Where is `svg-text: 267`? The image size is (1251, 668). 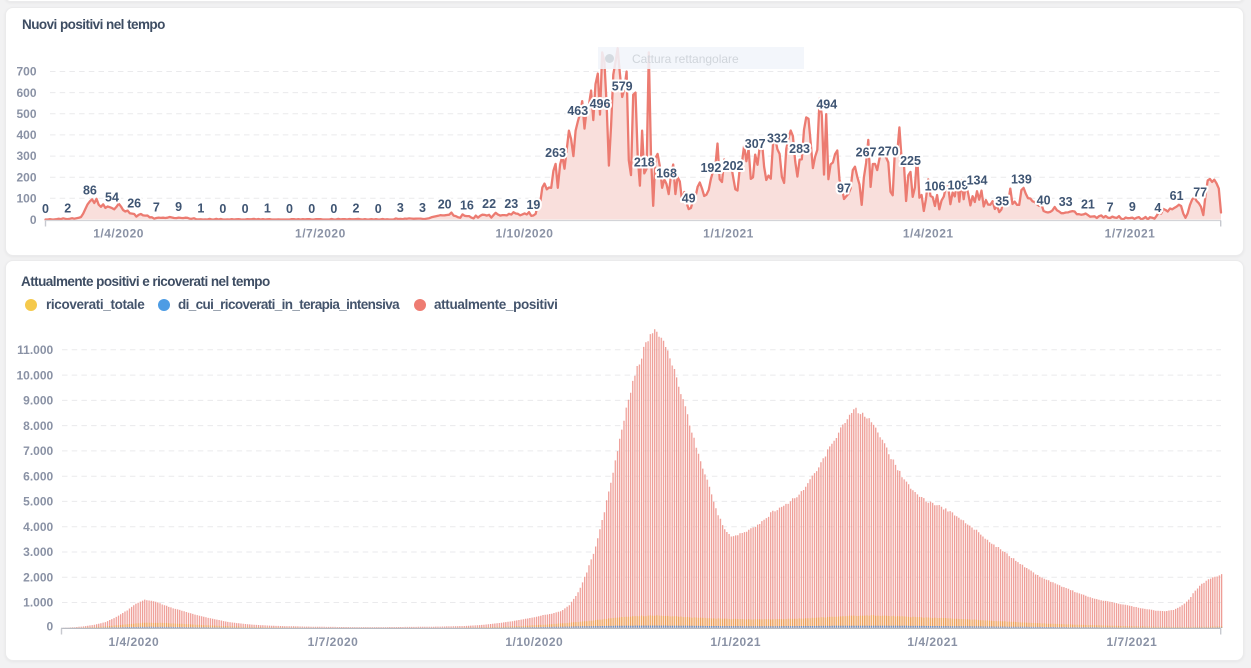
svg-text: 267 is located at coordinates (866, 152).